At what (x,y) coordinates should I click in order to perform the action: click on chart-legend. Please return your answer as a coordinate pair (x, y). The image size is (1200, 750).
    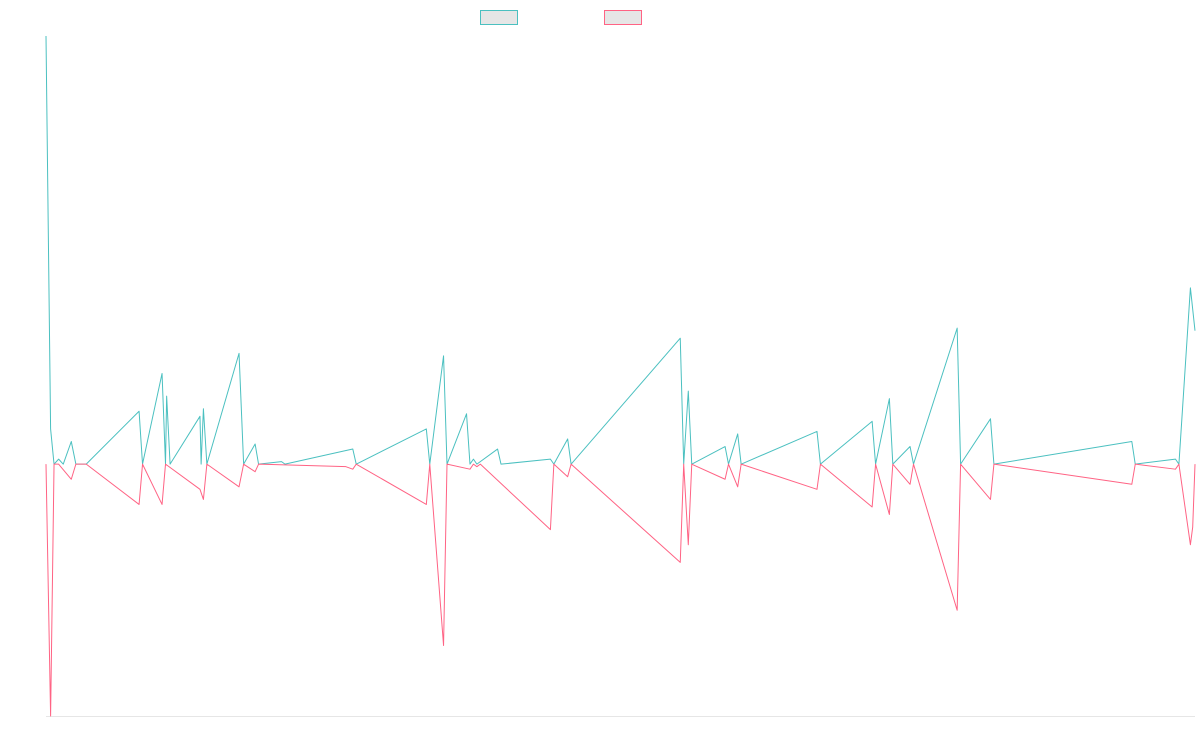
    Looking at the image, I should click on (600, 18).